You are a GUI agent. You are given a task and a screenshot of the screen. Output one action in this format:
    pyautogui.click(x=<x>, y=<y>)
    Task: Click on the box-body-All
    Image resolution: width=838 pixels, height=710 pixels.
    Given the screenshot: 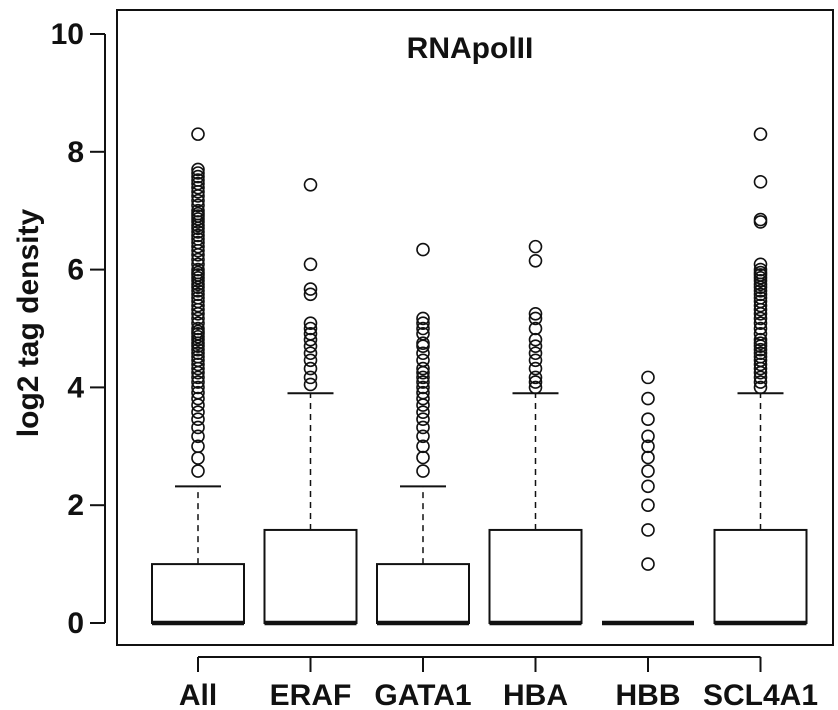 What is the action you would take?
    pyautogui.click(x=198, y=593)
    